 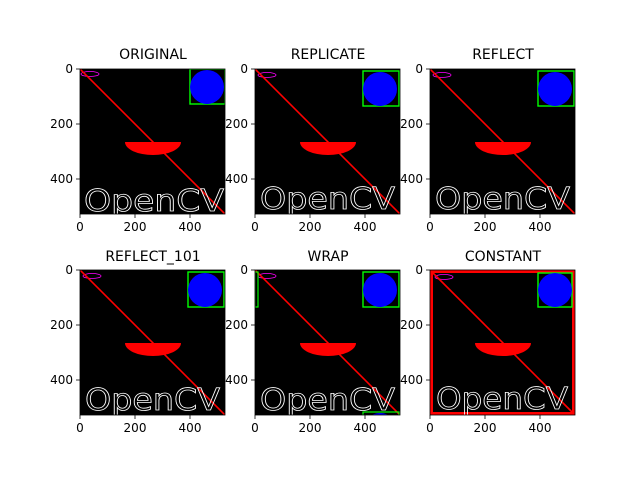 I want to click on subplot-constant: CONSTANT OpenCV 0 200 400 0 200 400, so click(x=487, y=342).